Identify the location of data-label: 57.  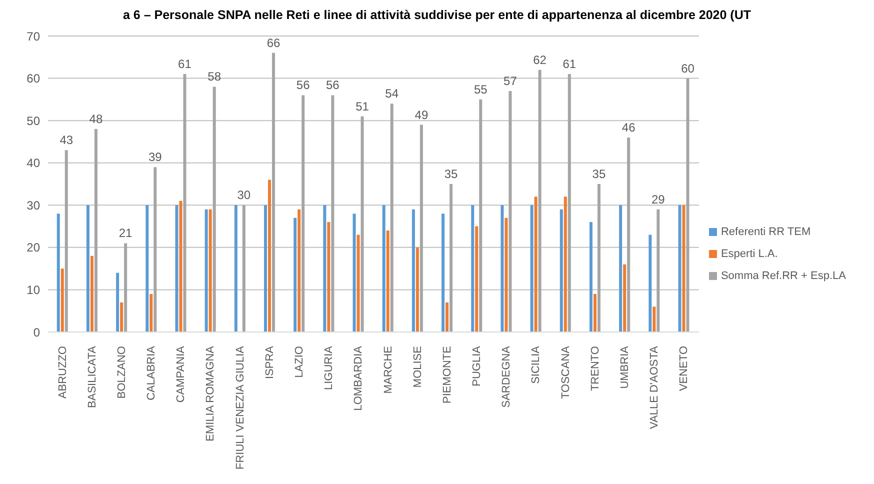
(511, 81).